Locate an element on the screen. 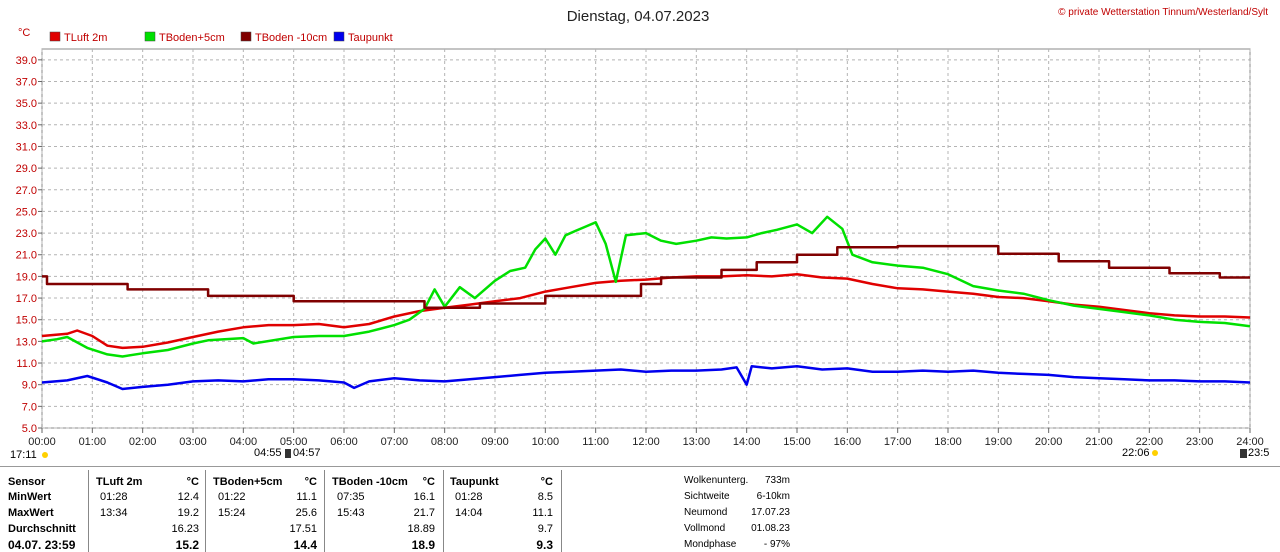 This screenshot has height=552, width=1280. x-tick-label: 22:00 is located at coordinates (1150, 442).